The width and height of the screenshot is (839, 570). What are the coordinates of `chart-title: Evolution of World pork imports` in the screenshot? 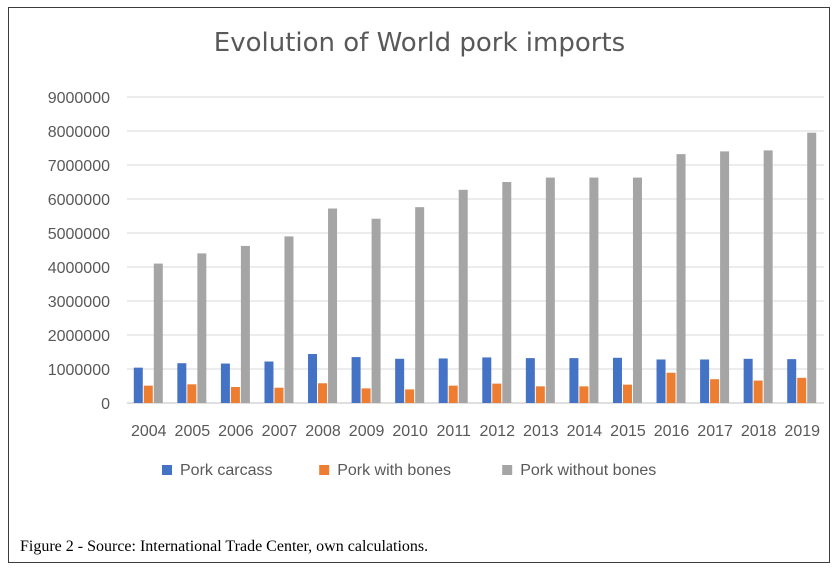 It's located at (419, 43).